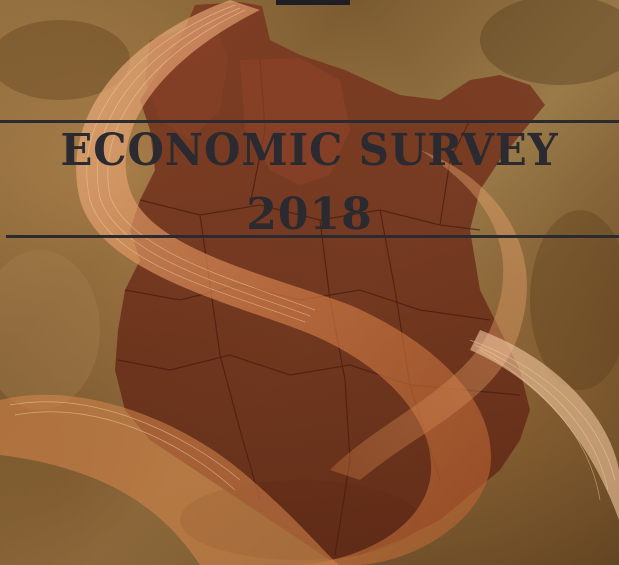 The width and height of the screenshot is (619, 565). I want to click on cover-title: ECONOMIC SURVEY, so click(309, 150).